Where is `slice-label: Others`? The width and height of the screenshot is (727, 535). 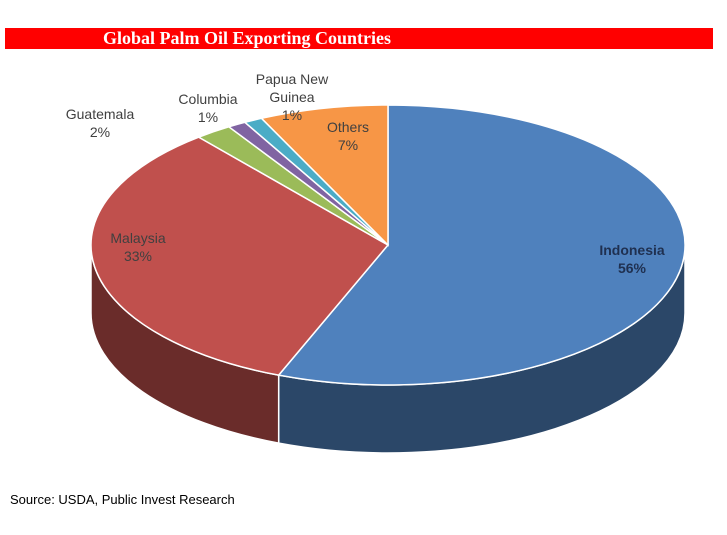
slice-label: Others is located at coordinates (348, 127).